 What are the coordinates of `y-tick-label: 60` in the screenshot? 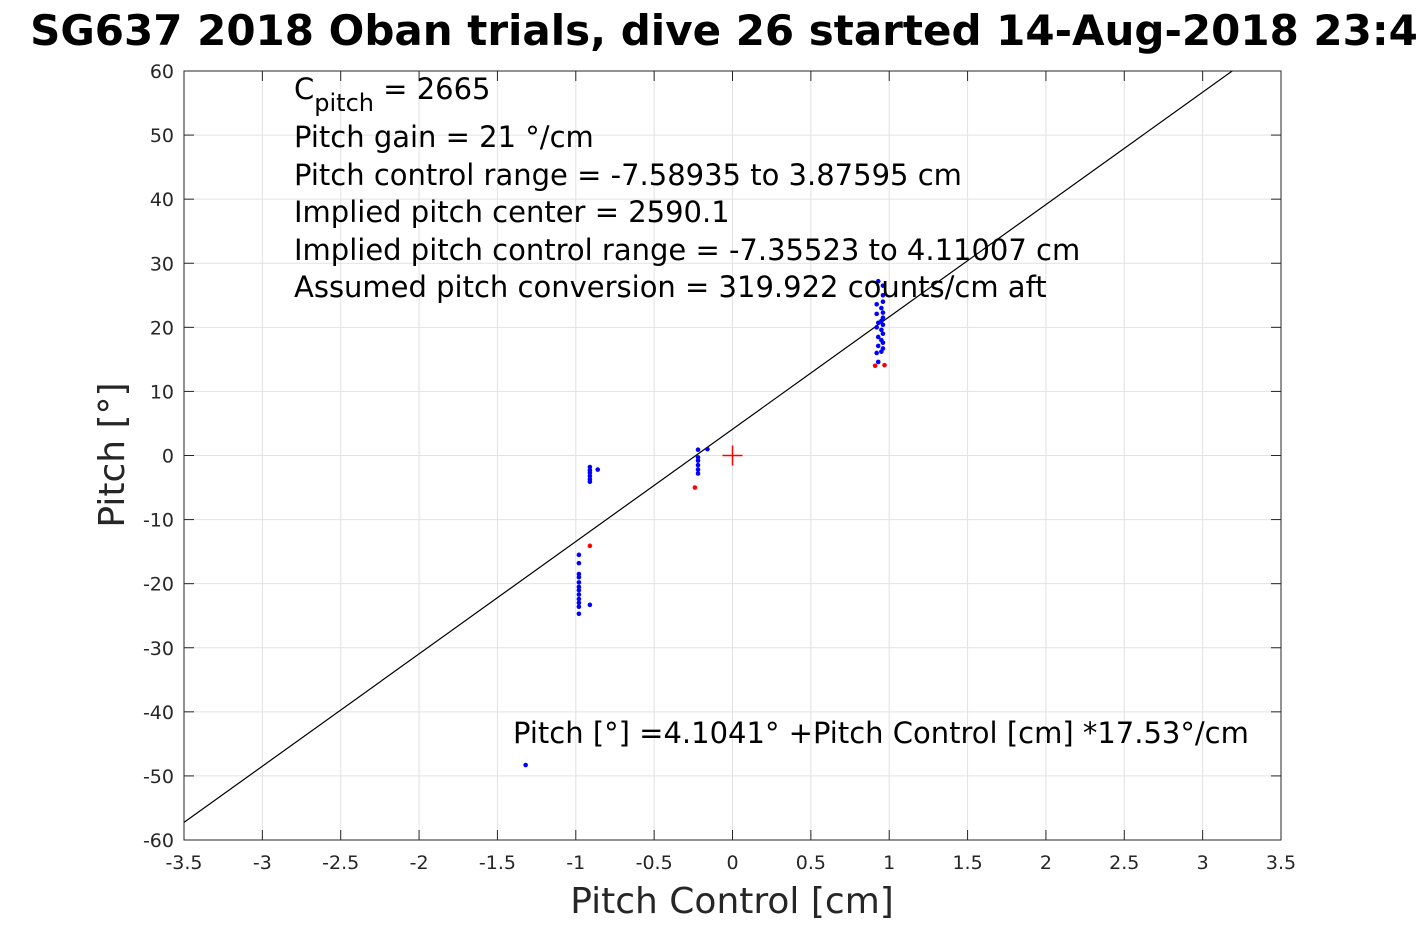 It's located at (162, 72).